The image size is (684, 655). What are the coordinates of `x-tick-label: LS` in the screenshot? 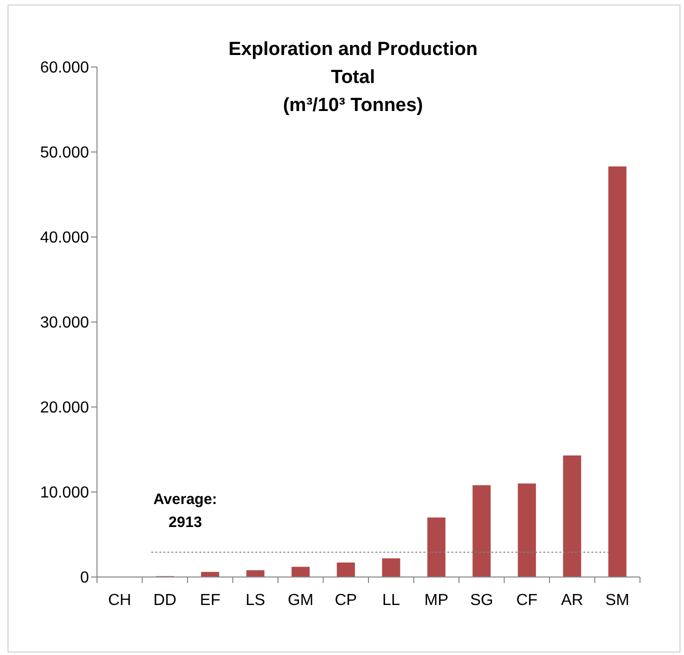 It's located at (256, 600).